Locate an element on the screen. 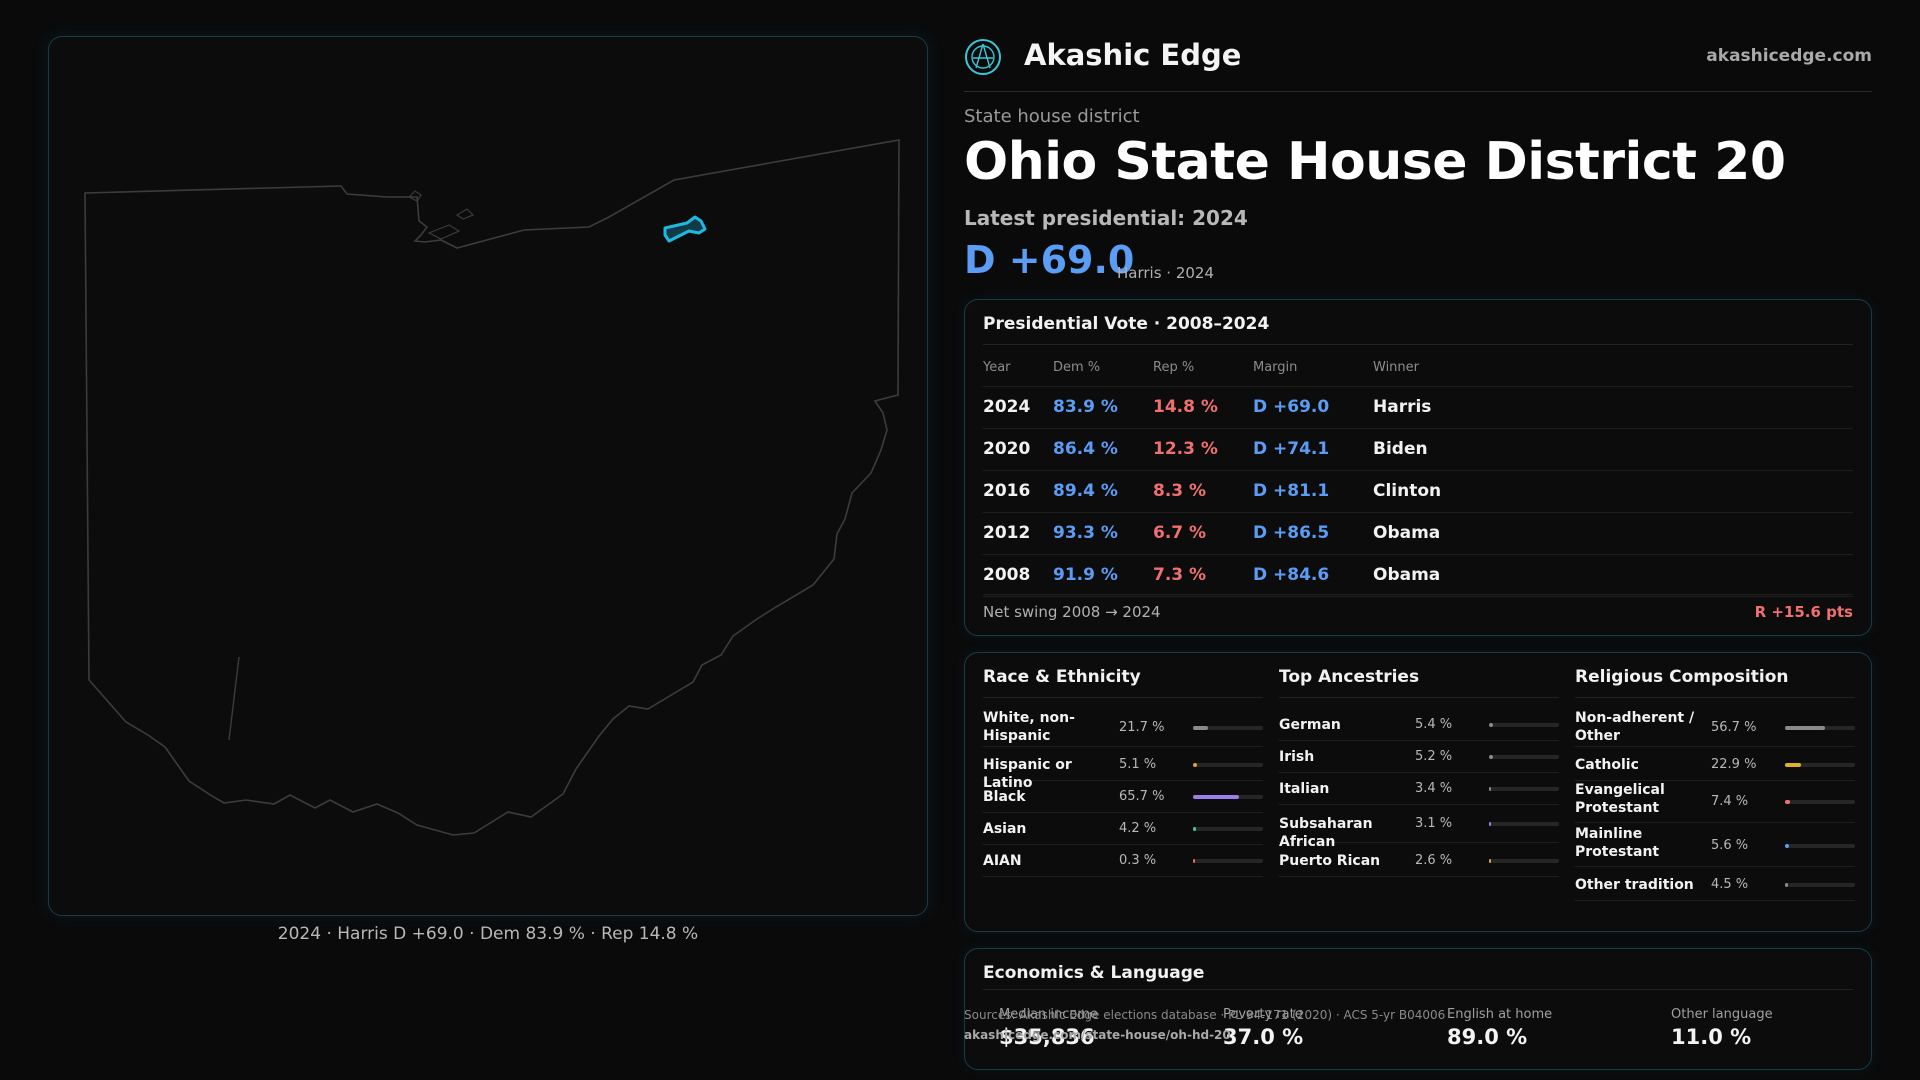 The height and width of the screenshot is (1080, 1920). metric-other-language: Other language 11.0 % is located at coordinates (1776, 1033).